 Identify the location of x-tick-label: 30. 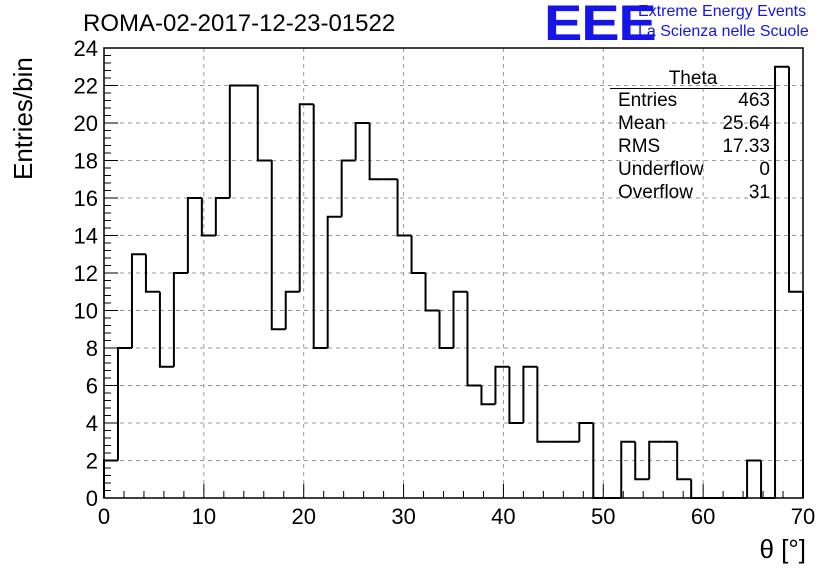
(403, 516).